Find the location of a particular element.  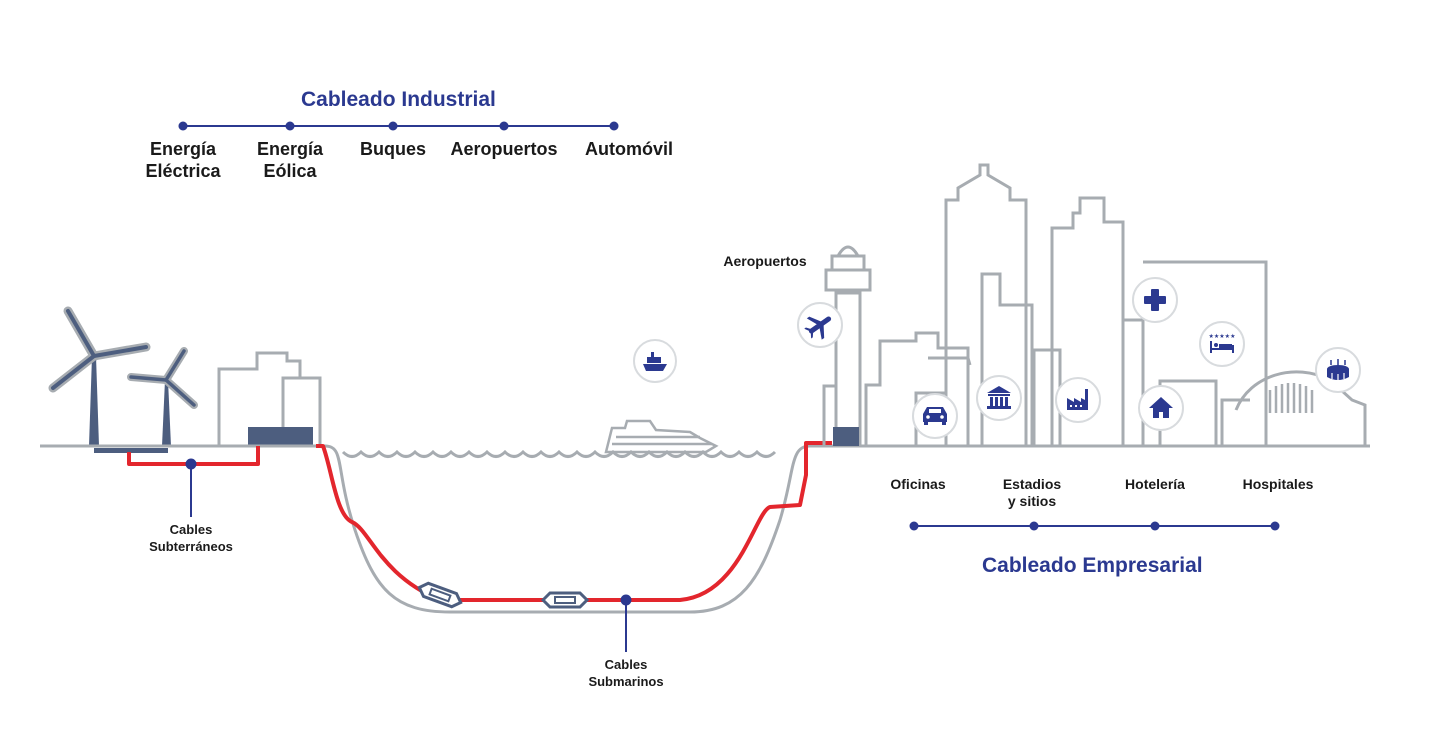

hospital-cross-icon is located at coordinates (1155, 300).